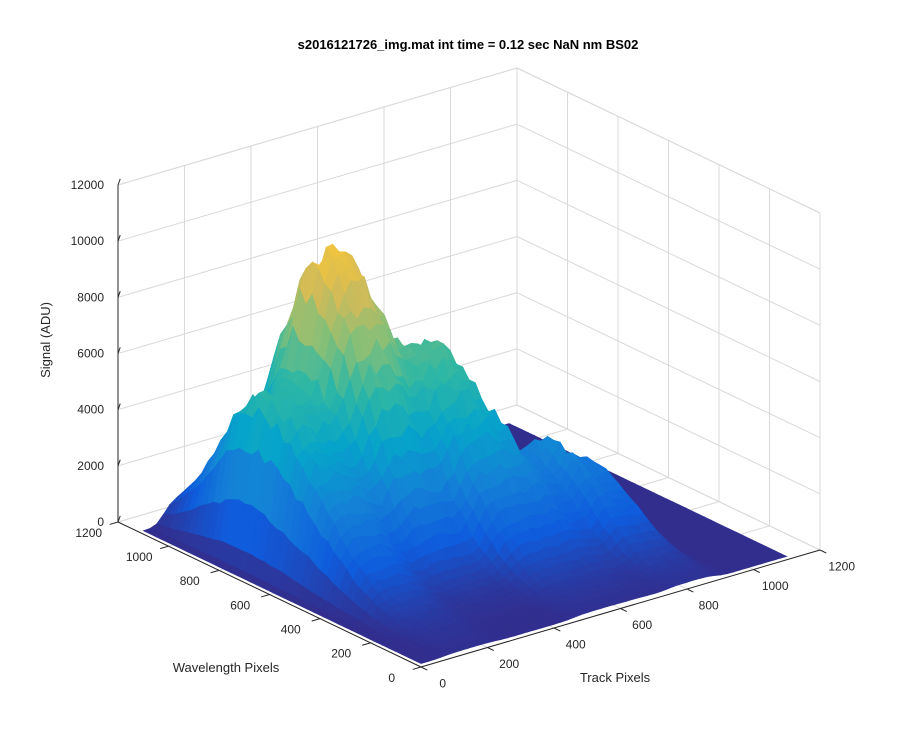 The image size is (900, 750). What do you see at coordinates (841, 566) in the screenshot?
I see `x-tick-label: 1200` at bounding box center [841, 566].